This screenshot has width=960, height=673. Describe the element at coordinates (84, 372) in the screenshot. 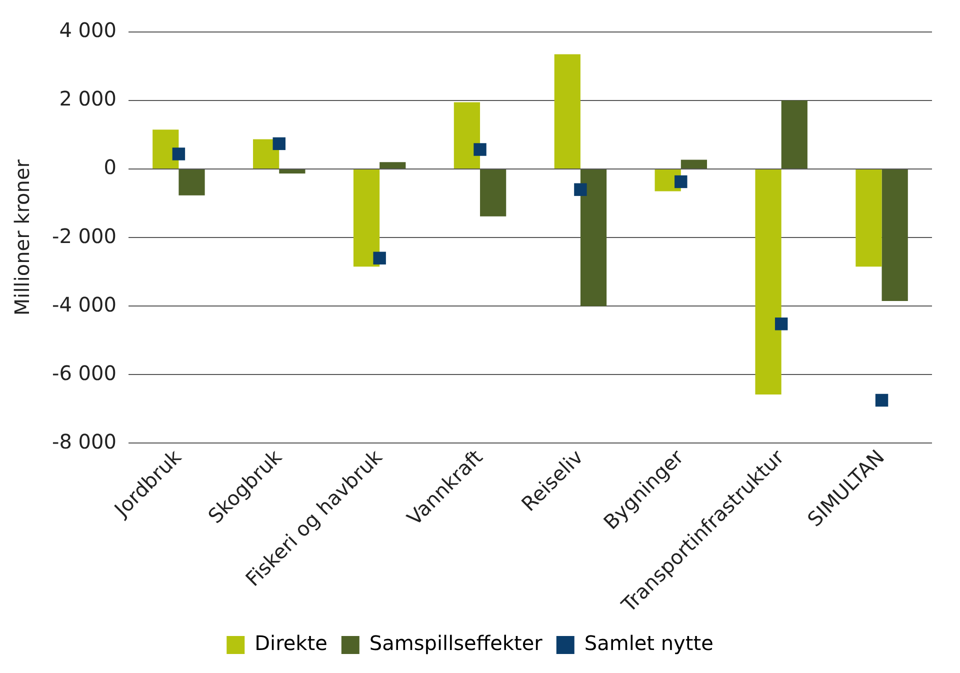

I see `y-tick-label: -6 000` at that location.